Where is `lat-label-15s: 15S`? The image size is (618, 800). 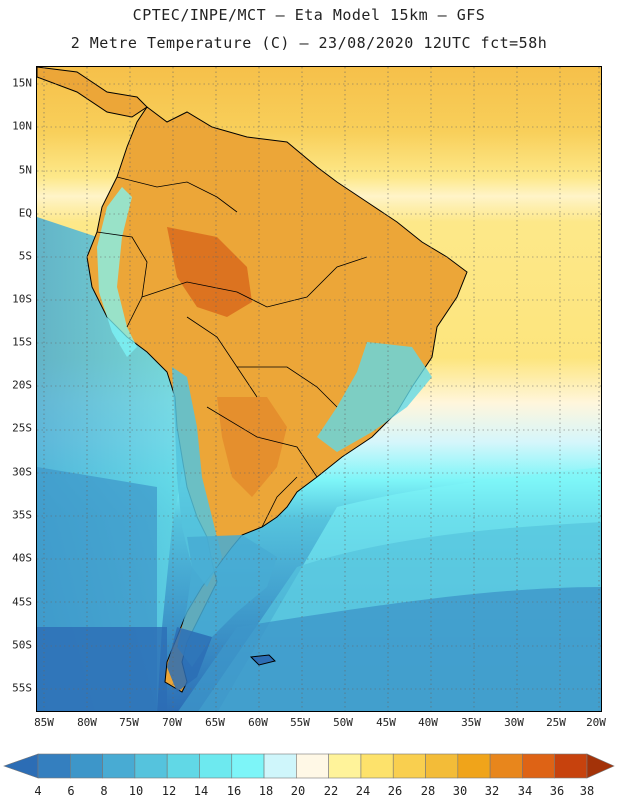
lat-label-15s: 15S is located at coordinates (22, 342).